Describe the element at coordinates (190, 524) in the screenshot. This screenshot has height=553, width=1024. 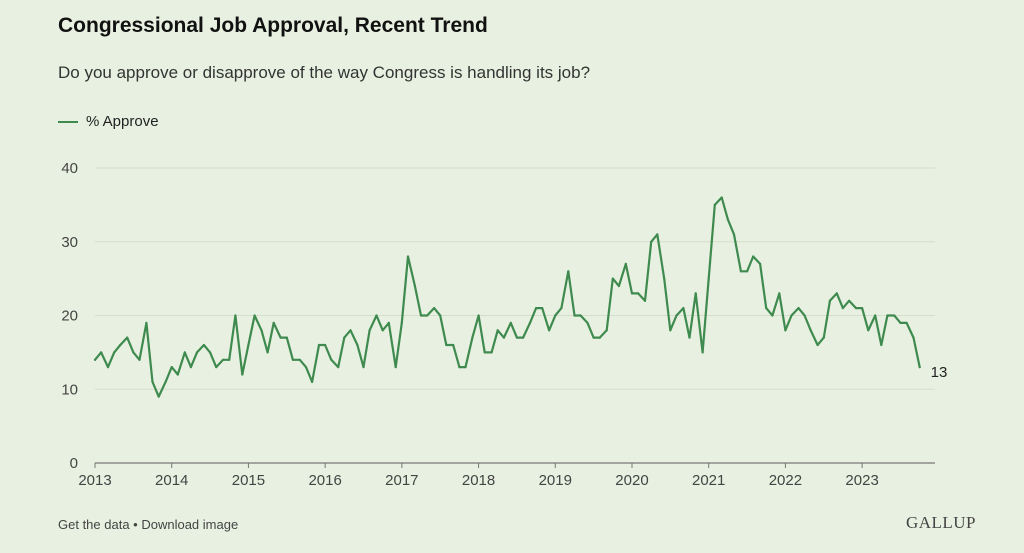
I see `download-image-link: Download image` at that location.